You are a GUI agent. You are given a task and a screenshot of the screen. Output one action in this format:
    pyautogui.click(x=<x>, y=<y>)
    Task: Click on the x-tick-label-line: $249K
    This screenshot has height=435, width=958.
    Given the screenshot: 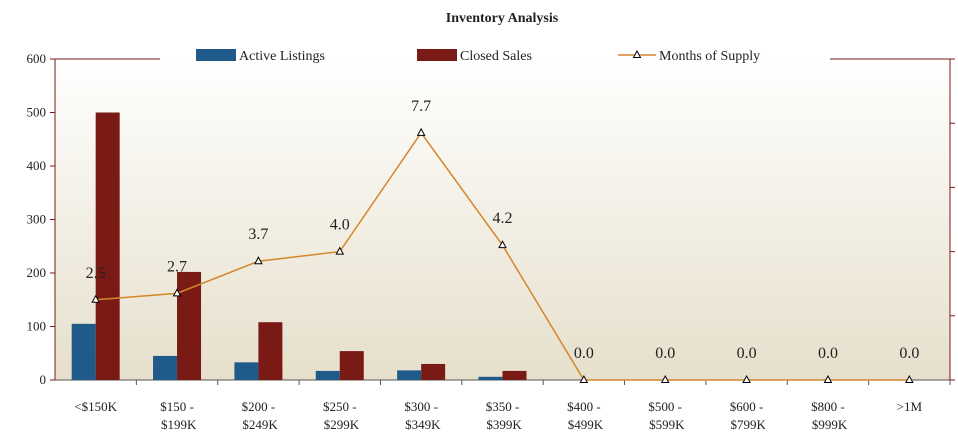 What is the action you would take?
    pyautogui.click(x=258, y=424)
    